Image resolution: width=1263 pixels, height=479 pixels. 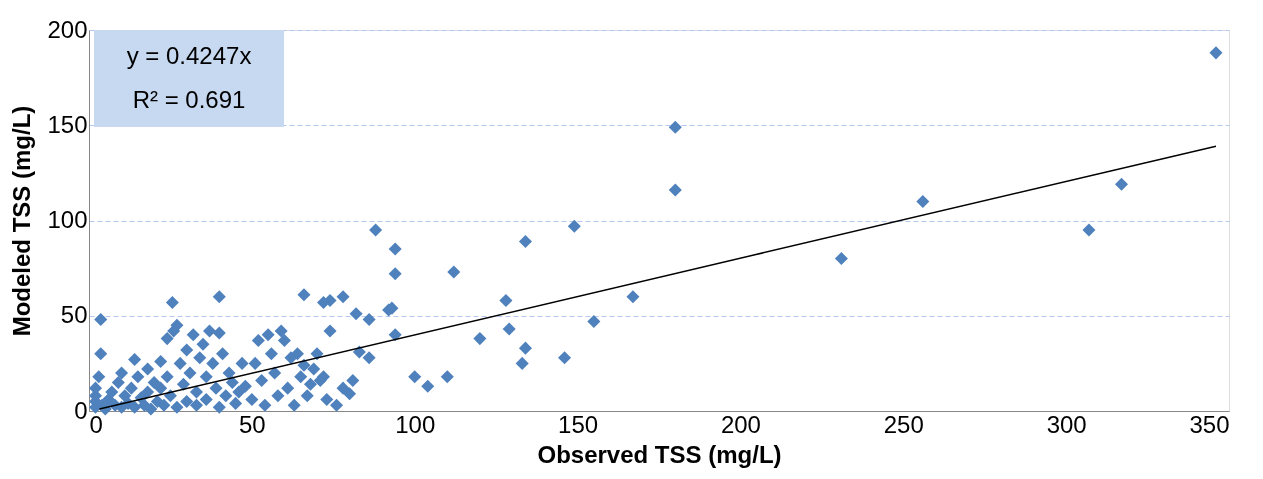 What do you see at coordinates (1066, 424) in the screenshot?
I see `x-tick-label: 300` at bounding box center [1066, 424].